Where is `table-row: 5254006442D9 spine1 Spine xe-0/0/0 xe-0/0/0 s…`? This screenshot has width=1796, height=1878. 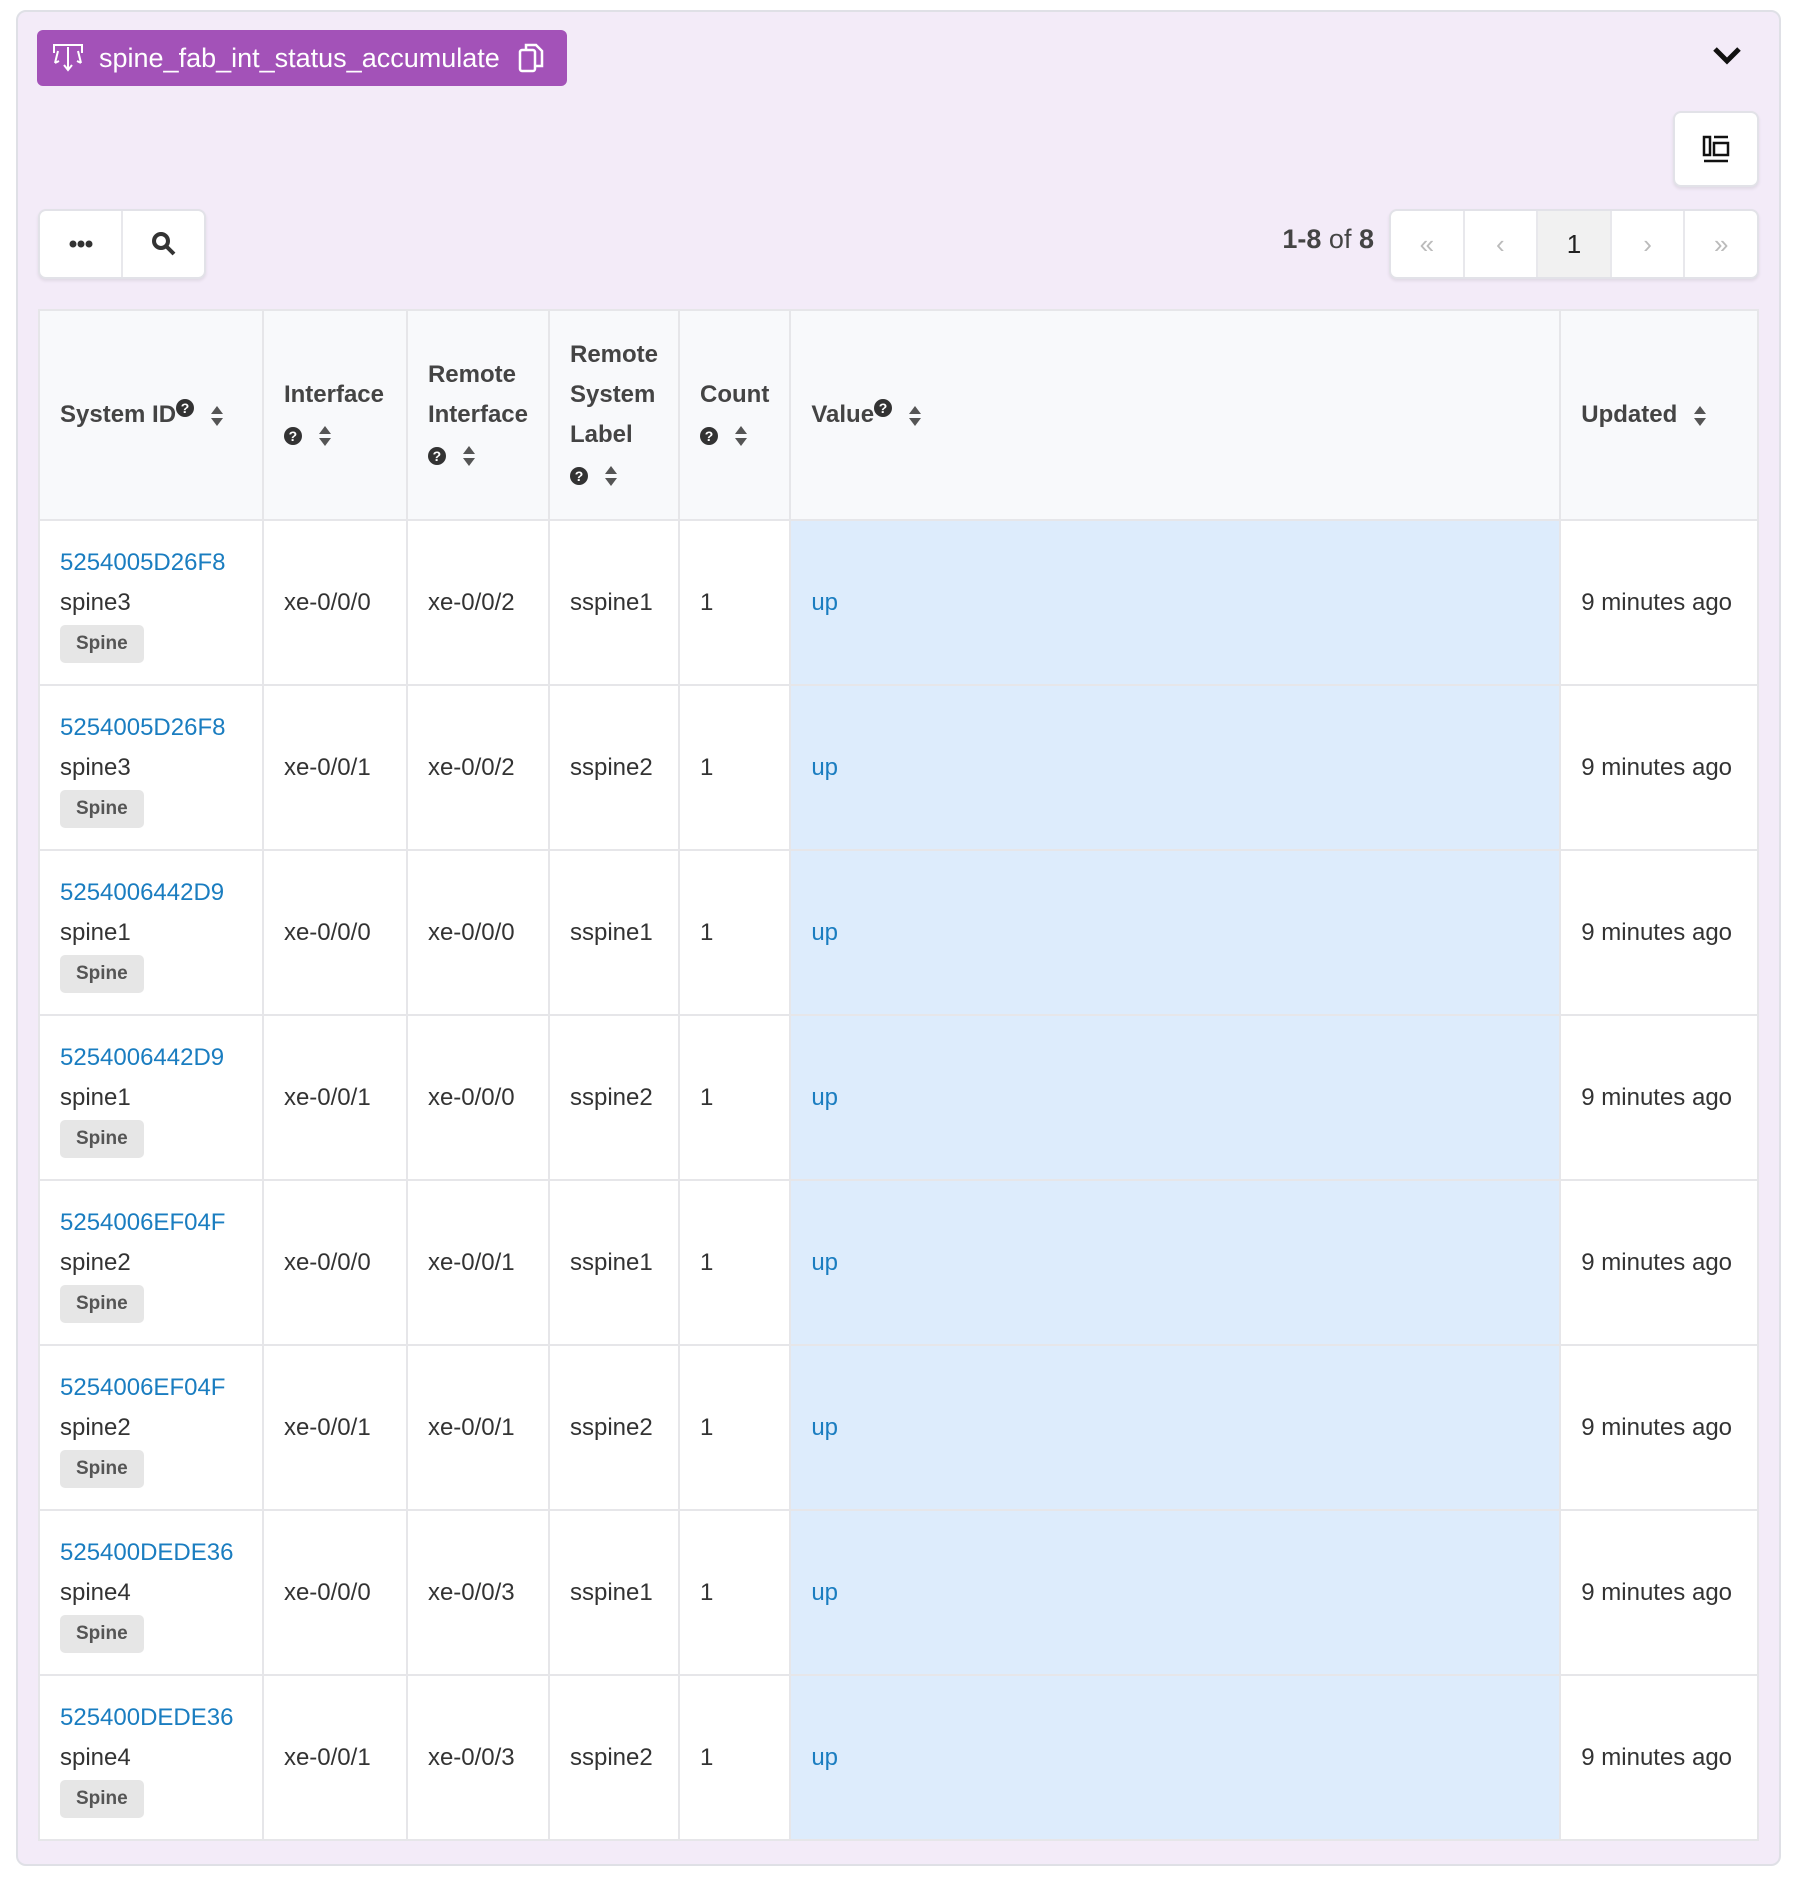
table-row: 5254006442D9 spine1 Spine xe-0/0/0 xe-0/0/0 s… is located at coordinates (898, 932).